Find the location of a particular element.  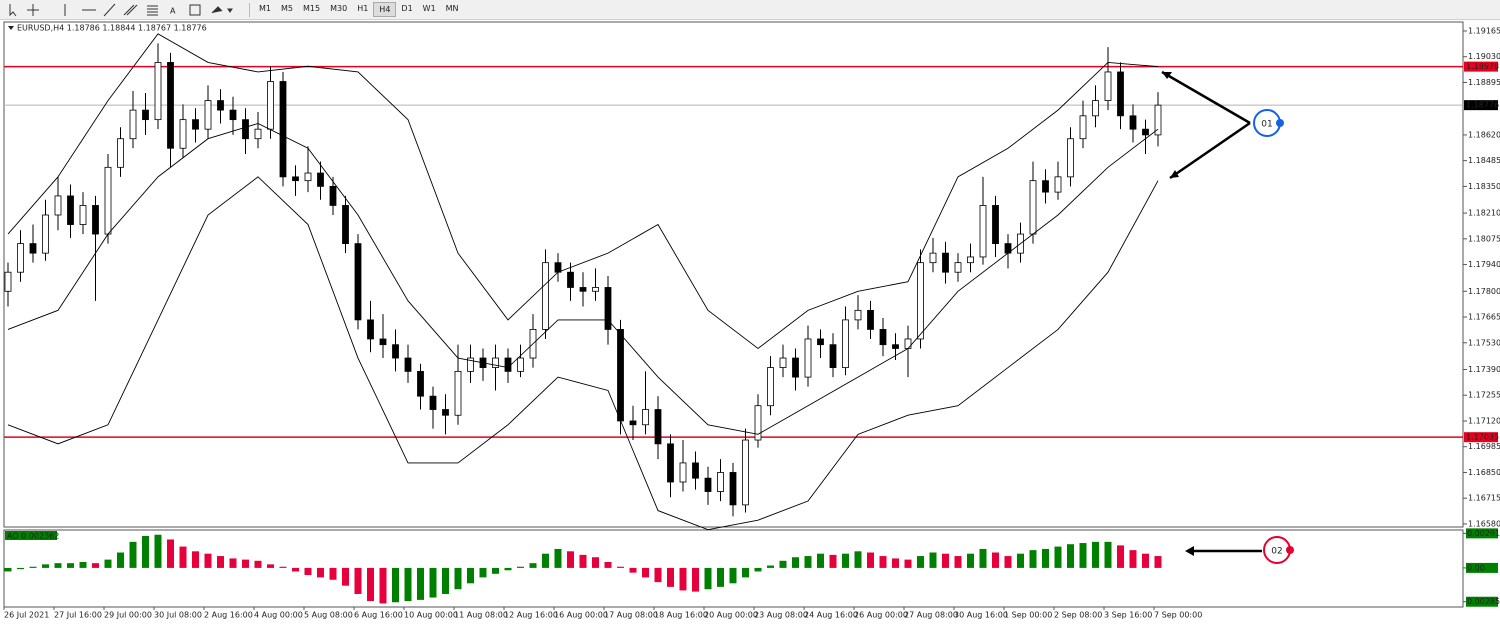

x-tick-label: 7 Sep 00:00 is located at coordinates (1178, 615).